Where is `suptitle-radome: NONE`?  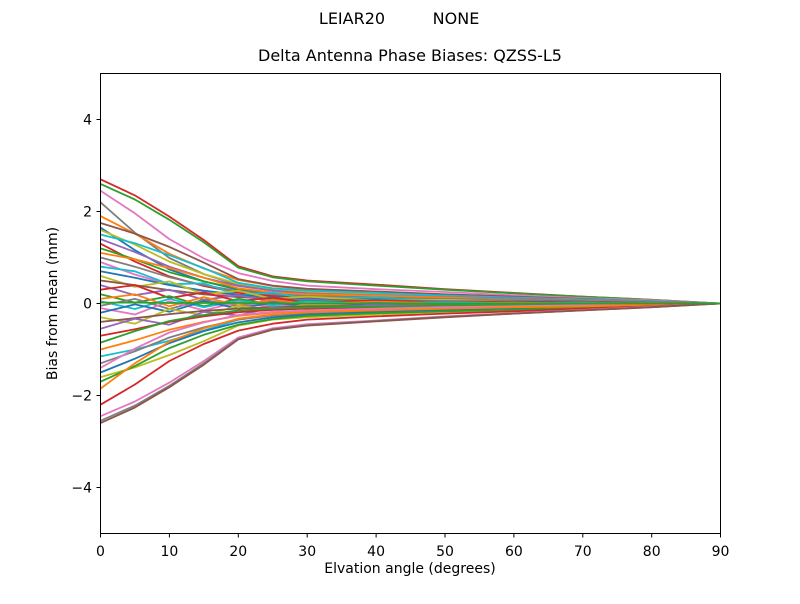
suptitle-radome: NONE is located at coordinates (456, 18).